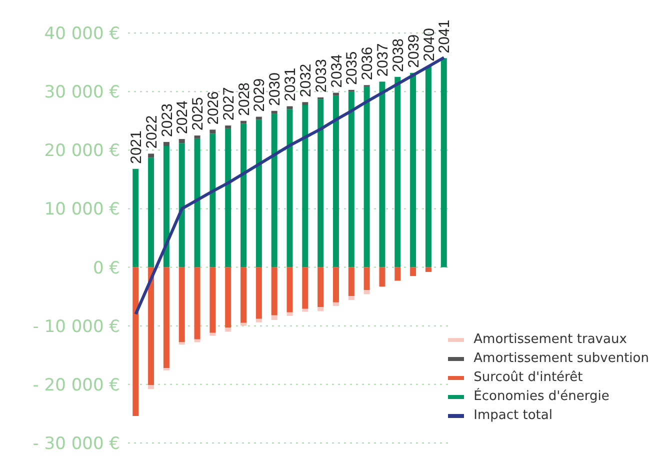  Describe the element at coordinates (542, 396) in the screenshot. I see `legend-label: Économies d'énergie` at that location.